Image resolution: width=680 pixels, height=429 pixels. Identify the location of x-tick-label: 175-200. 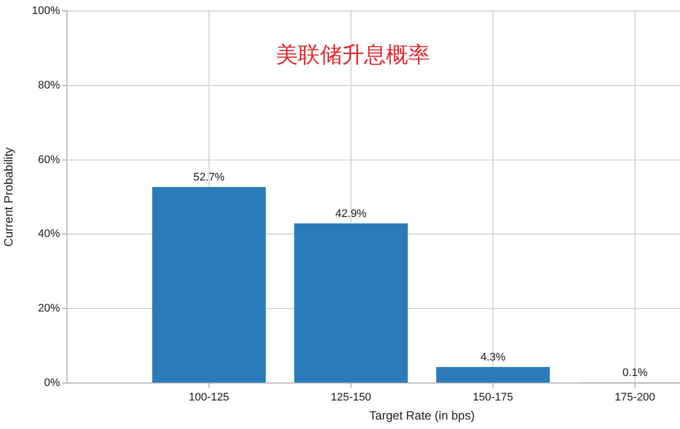
(635, 398).